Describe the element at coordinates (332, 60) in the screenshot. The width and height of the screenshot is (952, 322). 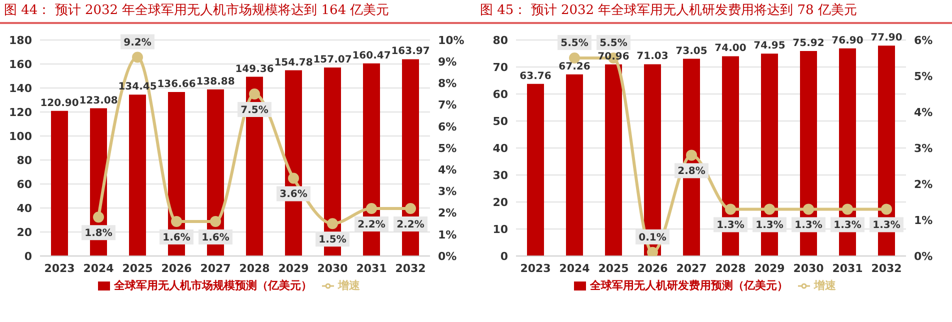
I see `data-label: 157.07` at that location.